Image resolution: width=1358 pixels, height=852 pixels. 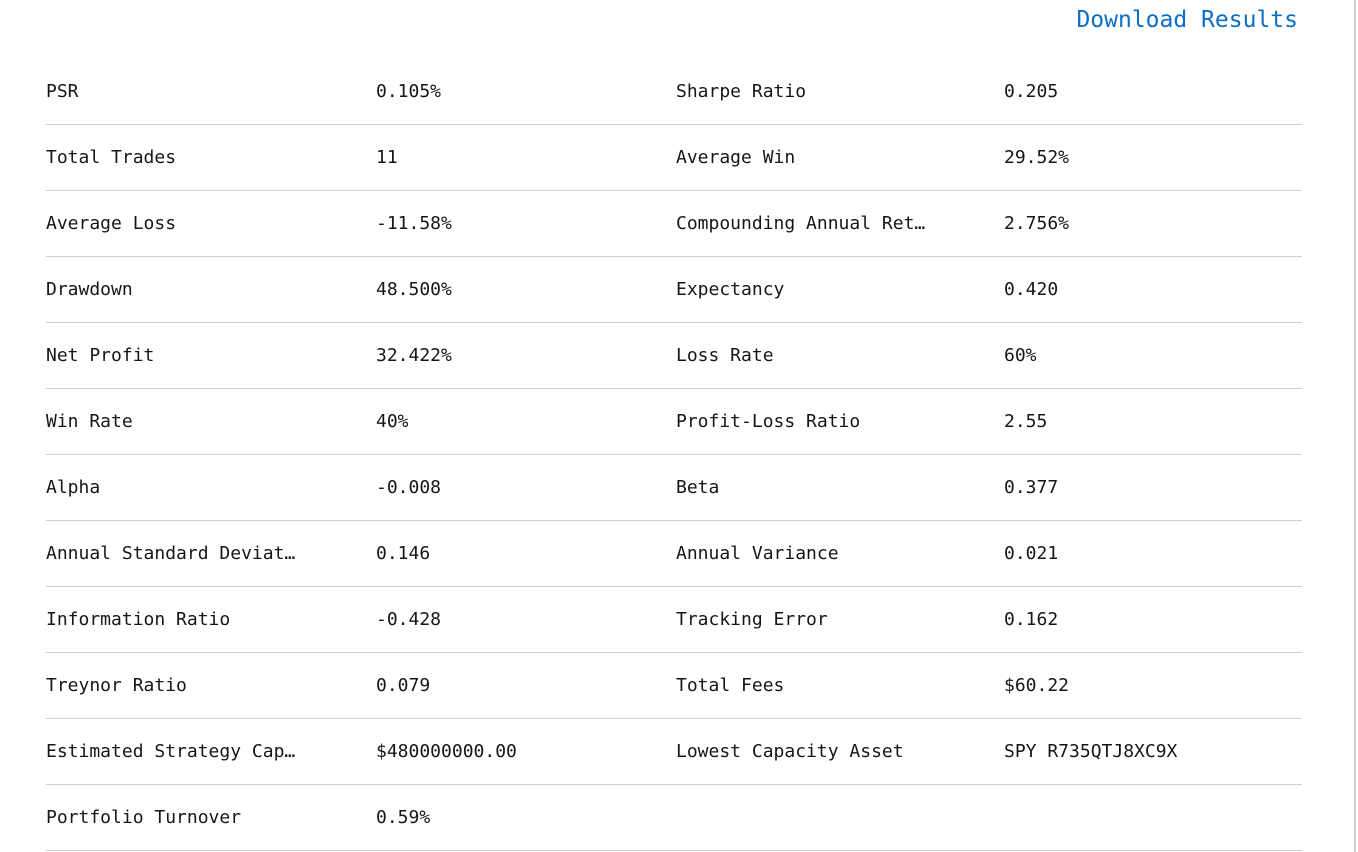 What do you see at coordinates (409, 487) in the screenshot?
I see `stat-value: -0.008` at bounding box center [409, 487].